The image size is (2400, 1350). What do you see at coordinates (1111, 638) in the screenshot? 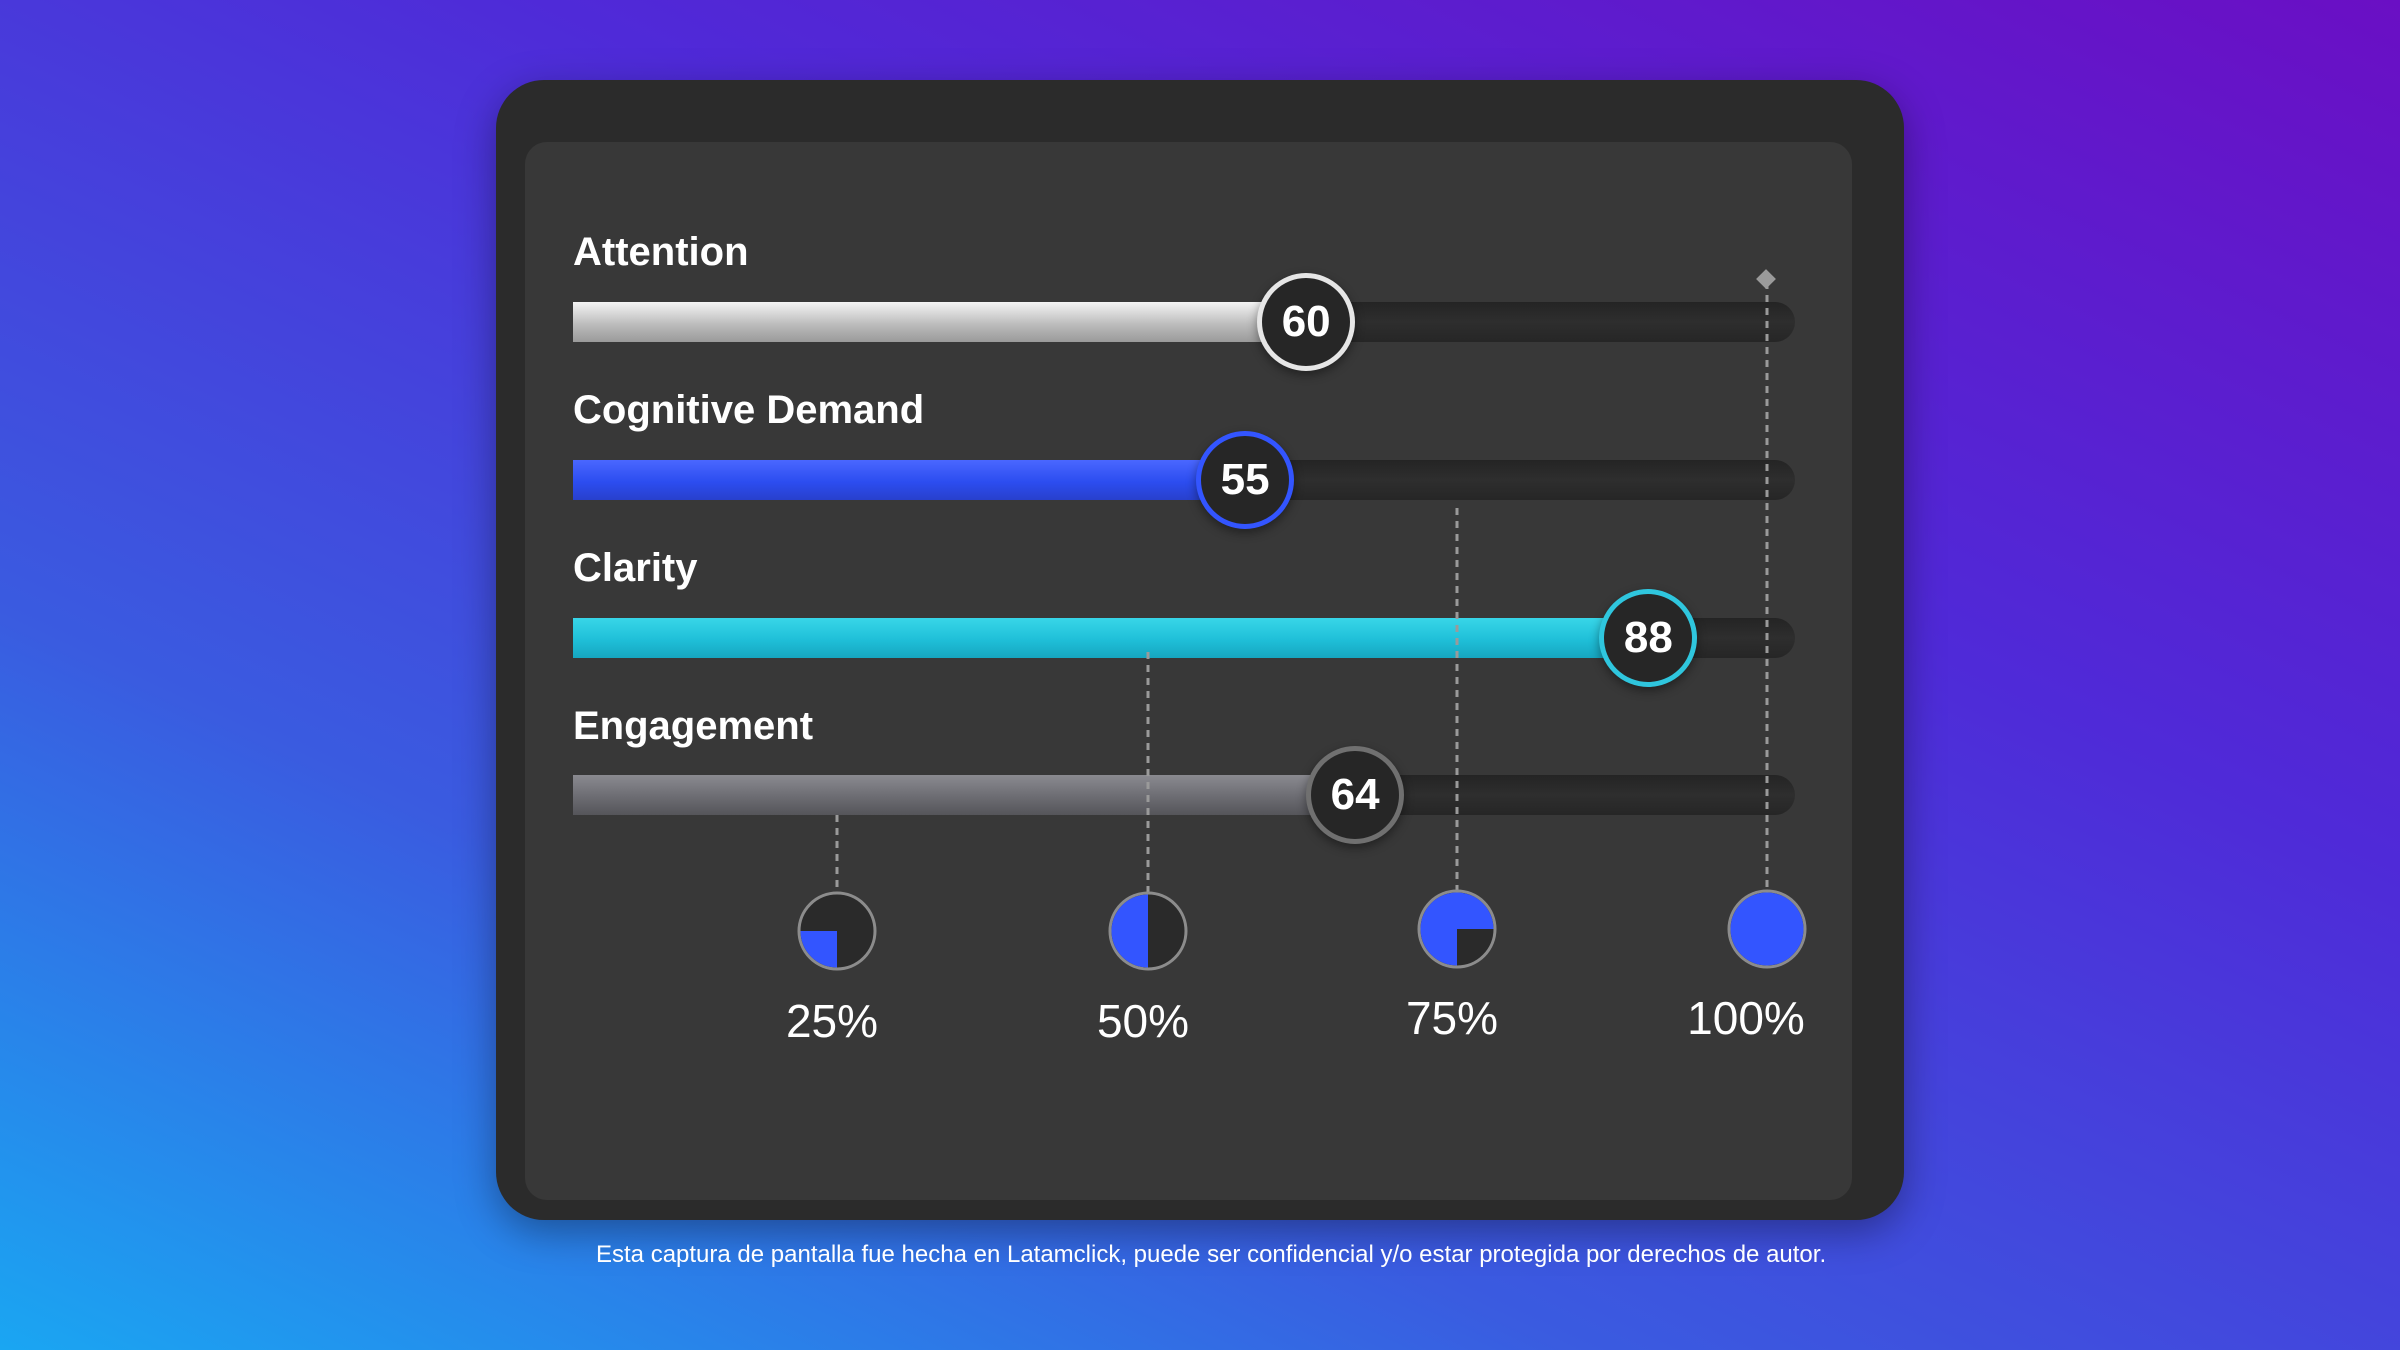
I see `slider-fill-clarity` at bounding box center [1111, 638].